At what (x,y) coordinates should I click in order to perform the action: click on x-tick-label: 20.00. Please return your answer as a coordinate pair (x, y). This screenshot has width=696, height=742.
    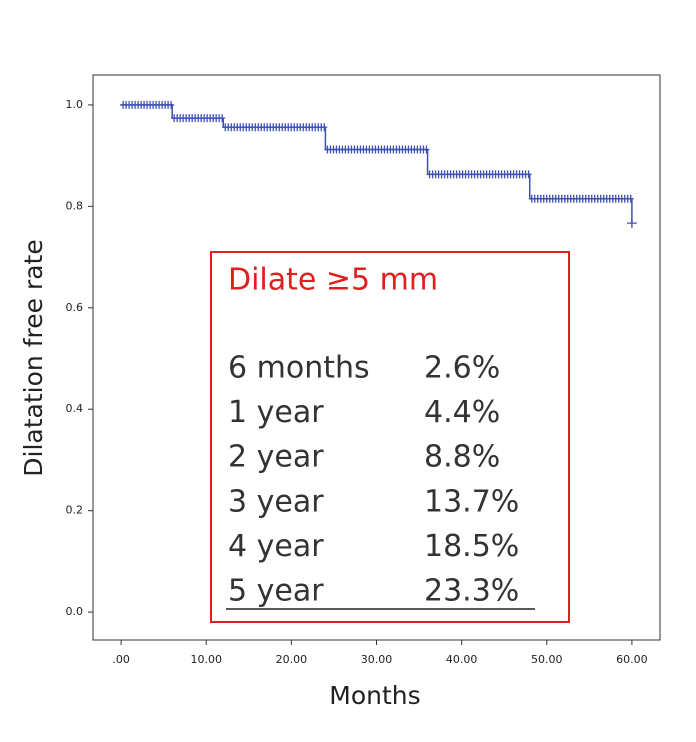
    Looking at the image, I should click on (292, 659).